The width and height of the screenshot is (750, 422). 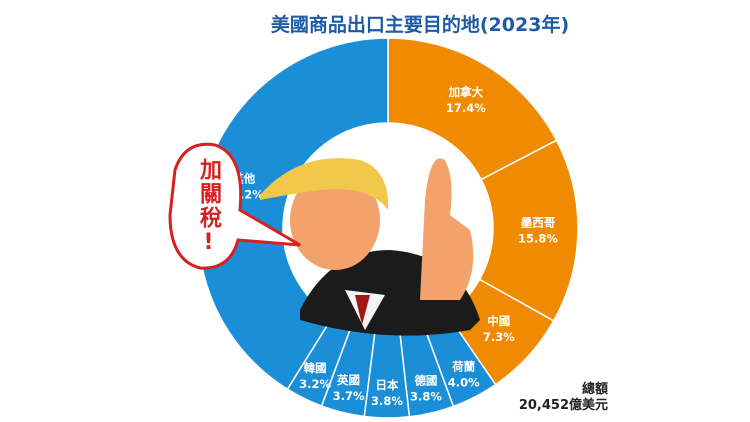 What do you see at coordinates (208, 207) in the screenshot?
I see `speech-bubble-text: 加關稅!` at bounding box center [208, 207].